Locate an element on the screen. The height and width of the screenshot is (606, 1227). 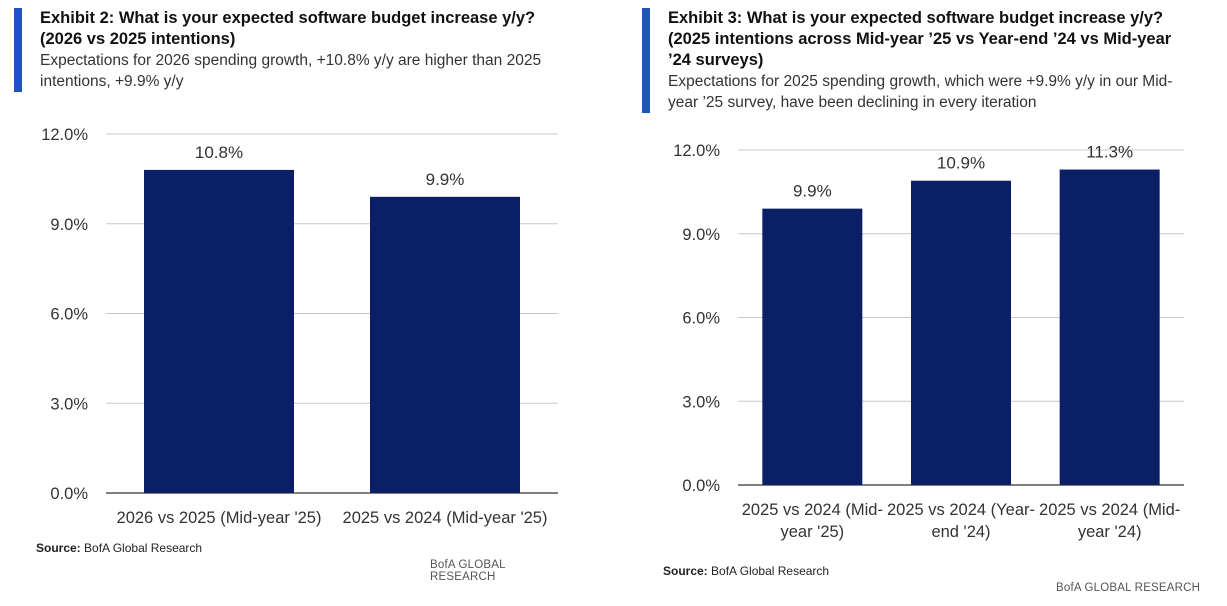
exhibit-2-source: Source: BofA Global Research is located at coordinates (119, 548).